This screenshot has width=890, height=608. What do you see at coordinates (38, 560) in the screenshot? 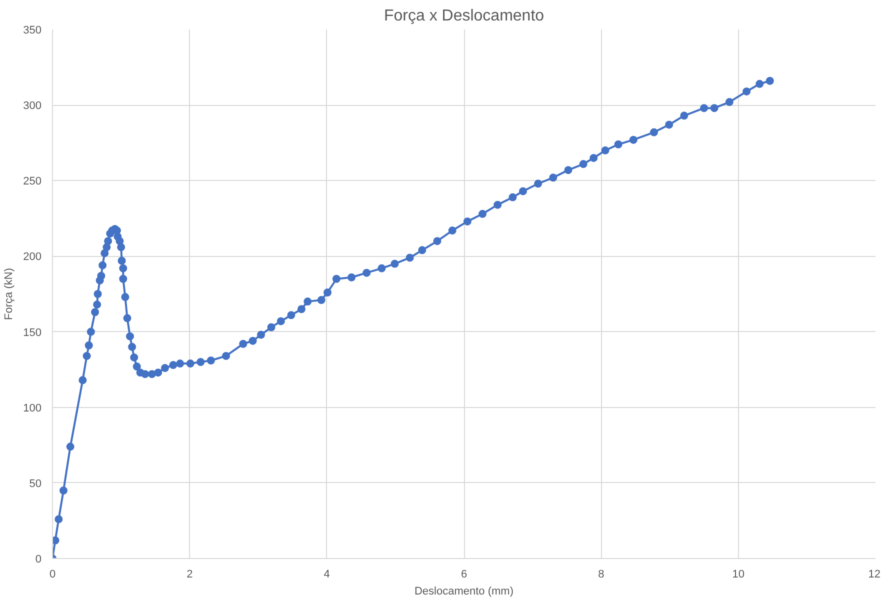
I see `y-tick-label: 0` at bounding box center [38, 560].